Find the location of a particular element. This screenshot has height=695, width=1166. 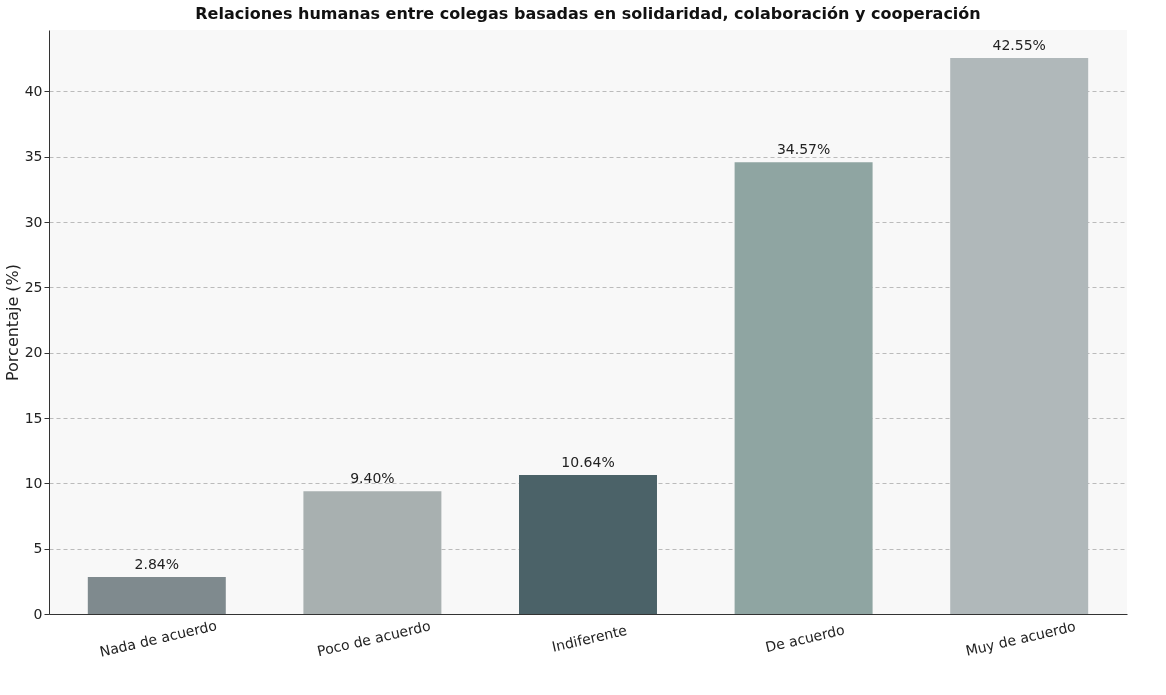

y-tick-label: 35 is located at coordinates (33, 156).